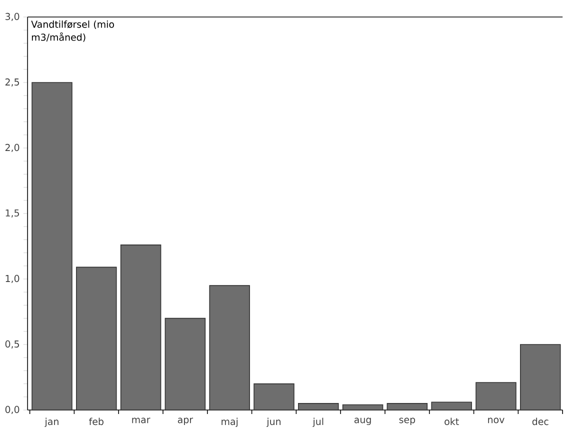 This screenshot has height=442, width=587. What do you see at coordinates (186, 422) in the screenshot?
I see `x-tick-label: apr` at bounding box center [186, 422].